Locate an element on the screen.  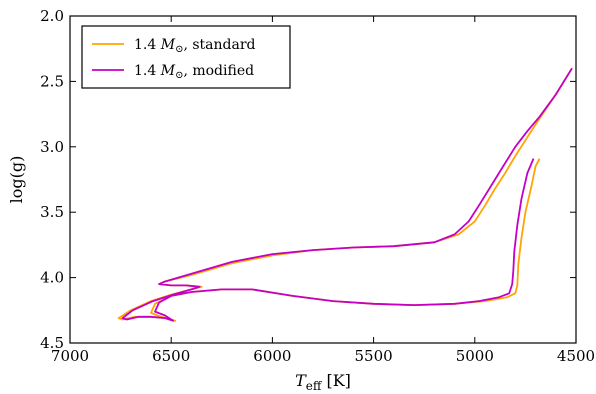
y-tick-label: 4.0 is located at coordinates (52, 278).